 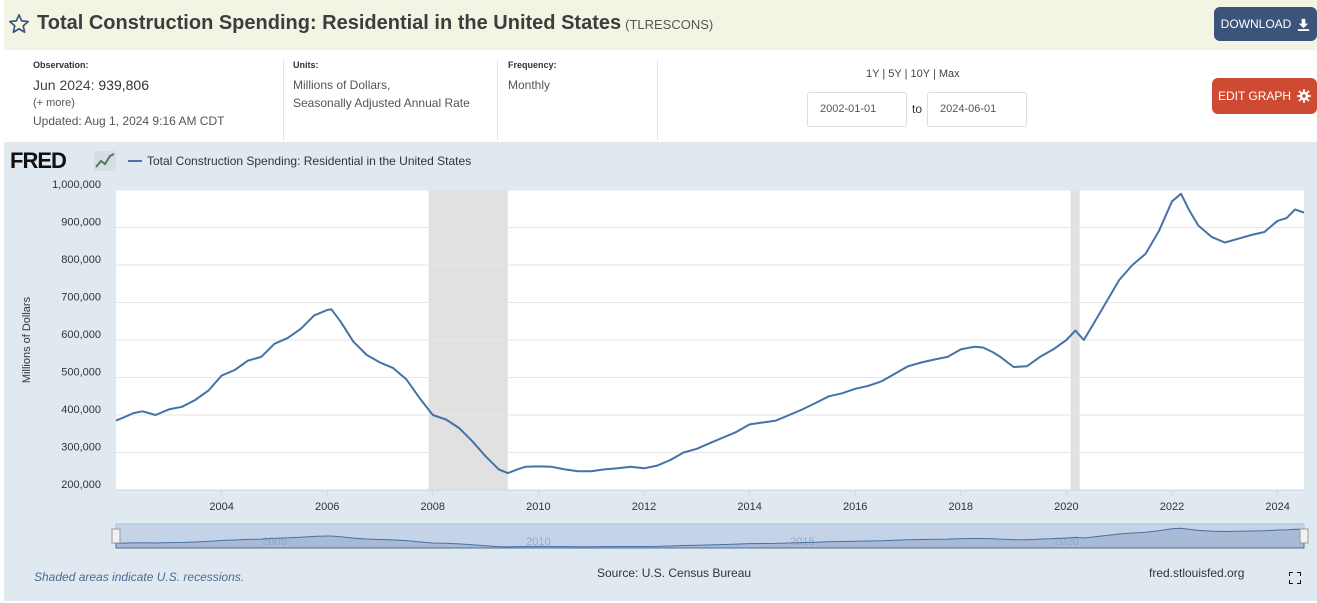 What do you see at coordinates (1277, 507) in the screenshot?
I see `x-tick-label: 2024` at bounding box center [1277, 507].